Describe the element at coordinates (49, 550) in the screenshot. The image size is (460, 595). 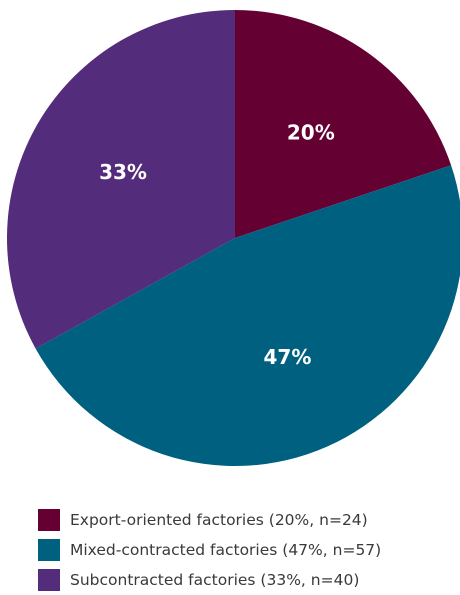
I see `legend-swatch-mixed-contracted` at that location.